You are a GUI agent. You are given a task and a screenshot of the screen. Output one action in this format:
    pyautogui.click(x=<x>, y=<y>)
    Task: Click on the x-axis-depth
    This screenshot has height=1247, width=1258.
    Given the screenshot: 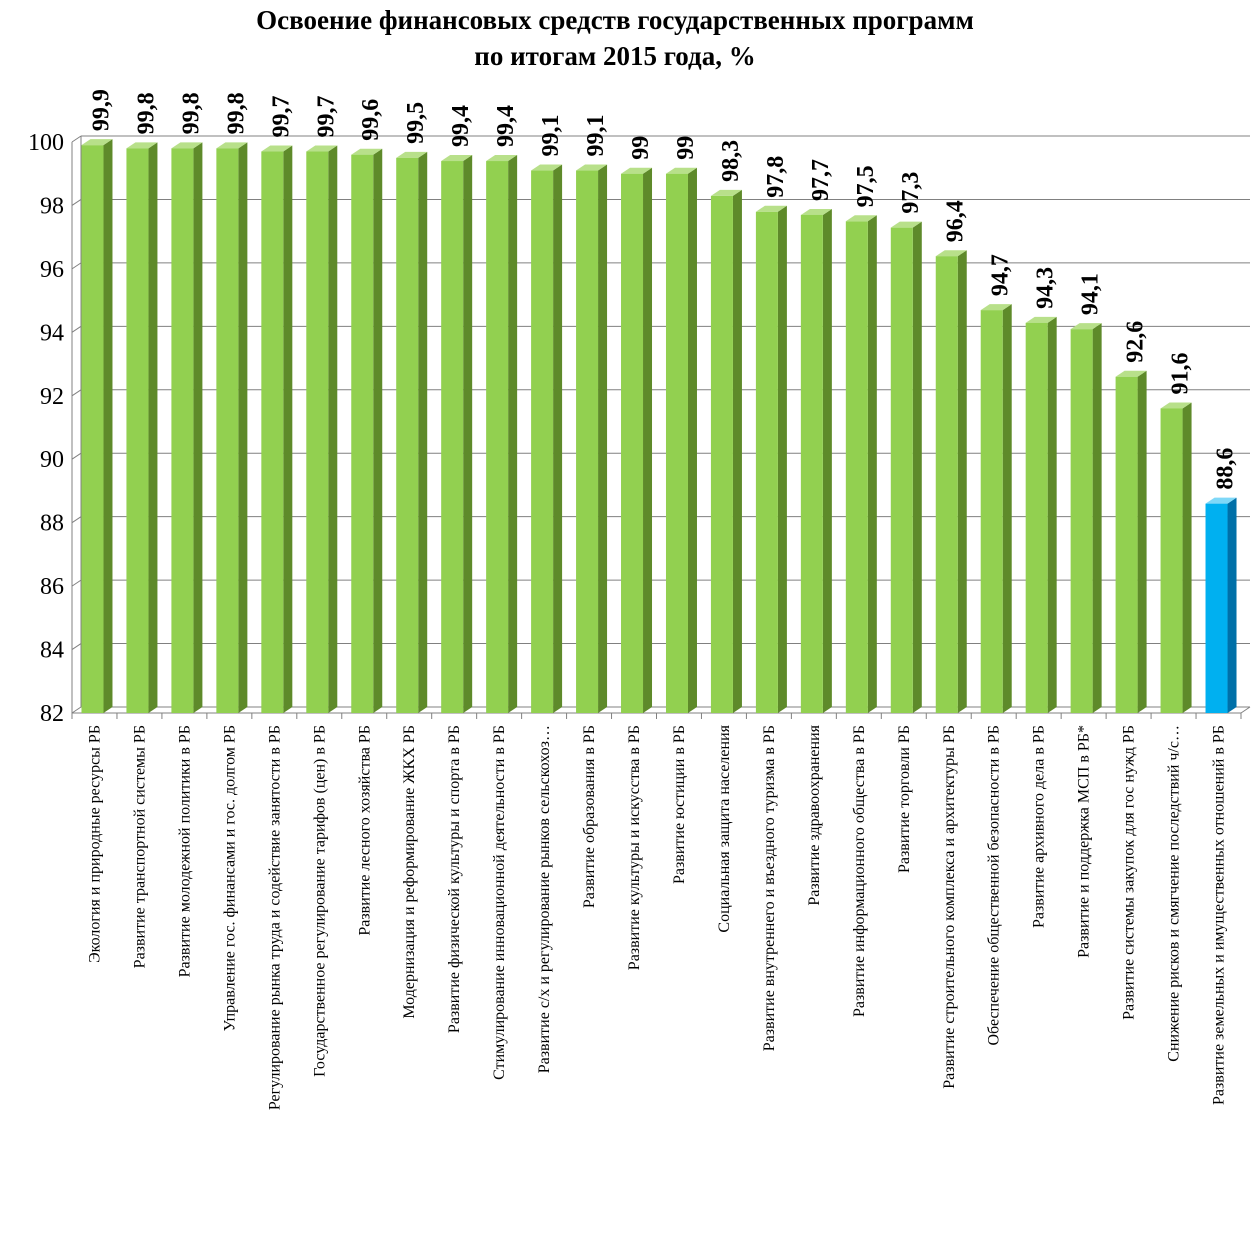 What is the action you would take?
    pyautogui.click(x=1245, y=710)
    